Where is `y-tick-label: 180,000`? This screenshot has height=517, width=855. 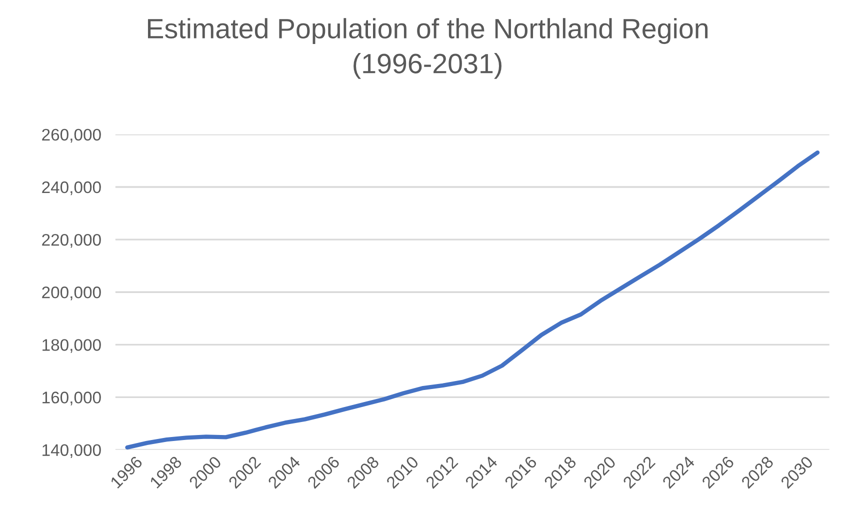
y-tick-label: 180,000 is located at coordinates (71, 346).